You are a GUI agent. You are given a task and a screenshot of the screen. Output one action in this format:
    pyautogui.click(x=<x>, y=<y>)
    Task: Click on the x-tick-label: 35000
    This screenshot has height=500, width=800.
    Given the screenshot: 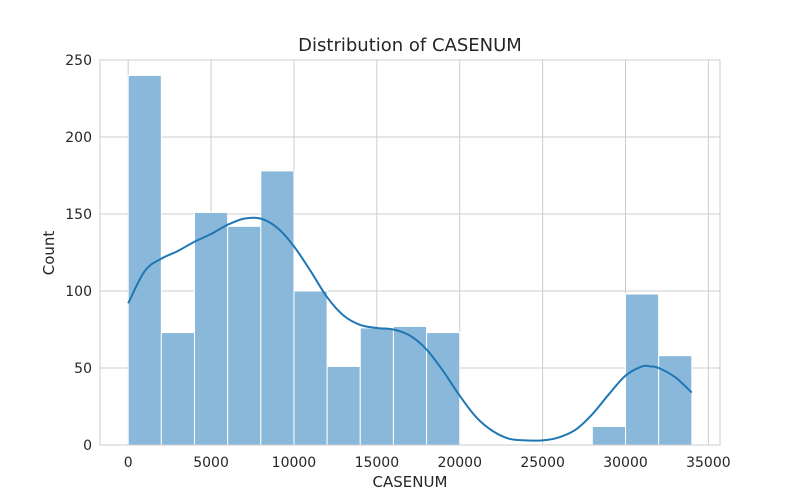 What is the action you would take?
    pyautogui.click(x=708, y=463)
    